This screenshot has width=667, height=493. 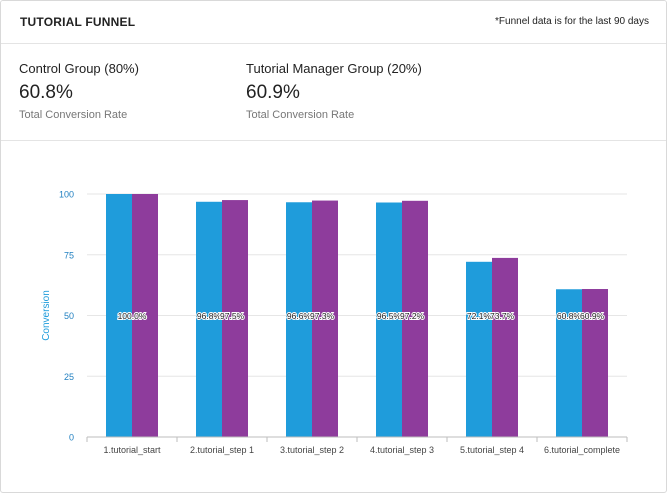 What do you see at coordinates (322, 316) in the screenshot?
I see `data-label: 97.3%` at bounding box center [322, 316].